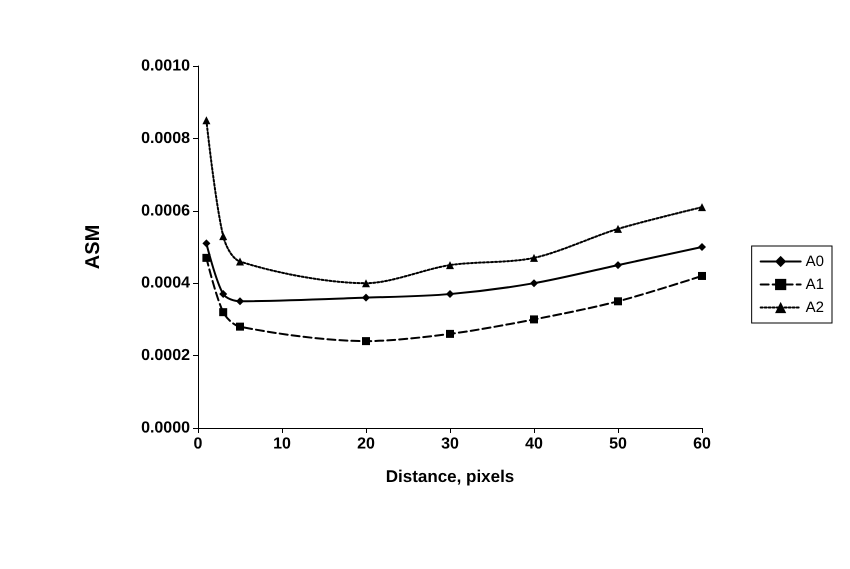 This screenshot has width=850, height=569. I want to click on legend-label: A2, so click(815, 307).